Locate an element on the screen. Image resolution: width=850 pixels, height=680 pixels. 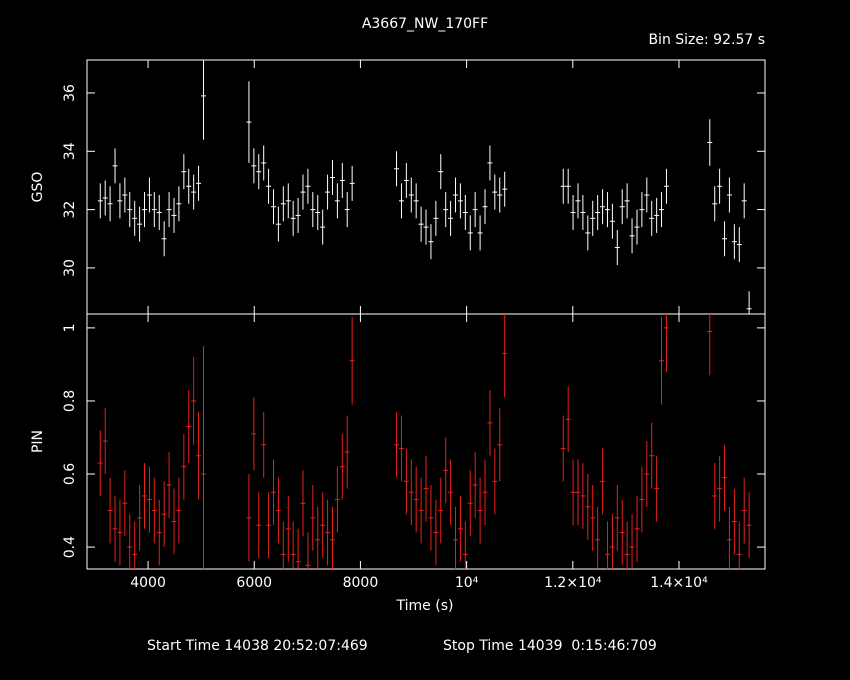
y-tick-label: 0.6 is located at coordinates (70, 474).